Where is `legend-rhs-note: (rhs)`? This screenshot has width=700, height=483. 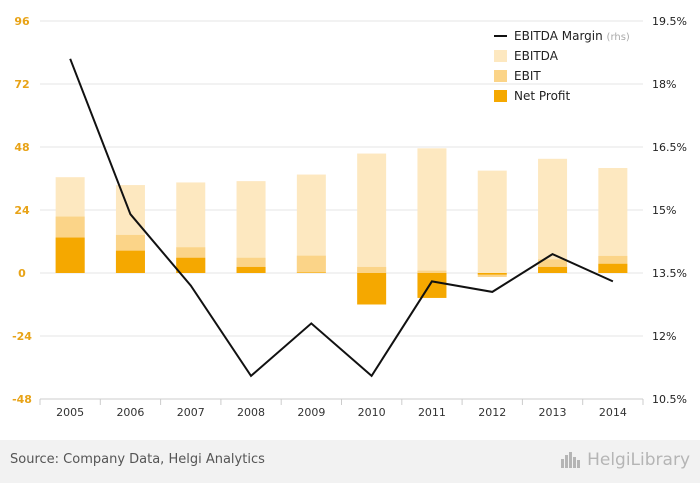 legend-rhs-note: (rhs) is located at coordinates (618, 37).